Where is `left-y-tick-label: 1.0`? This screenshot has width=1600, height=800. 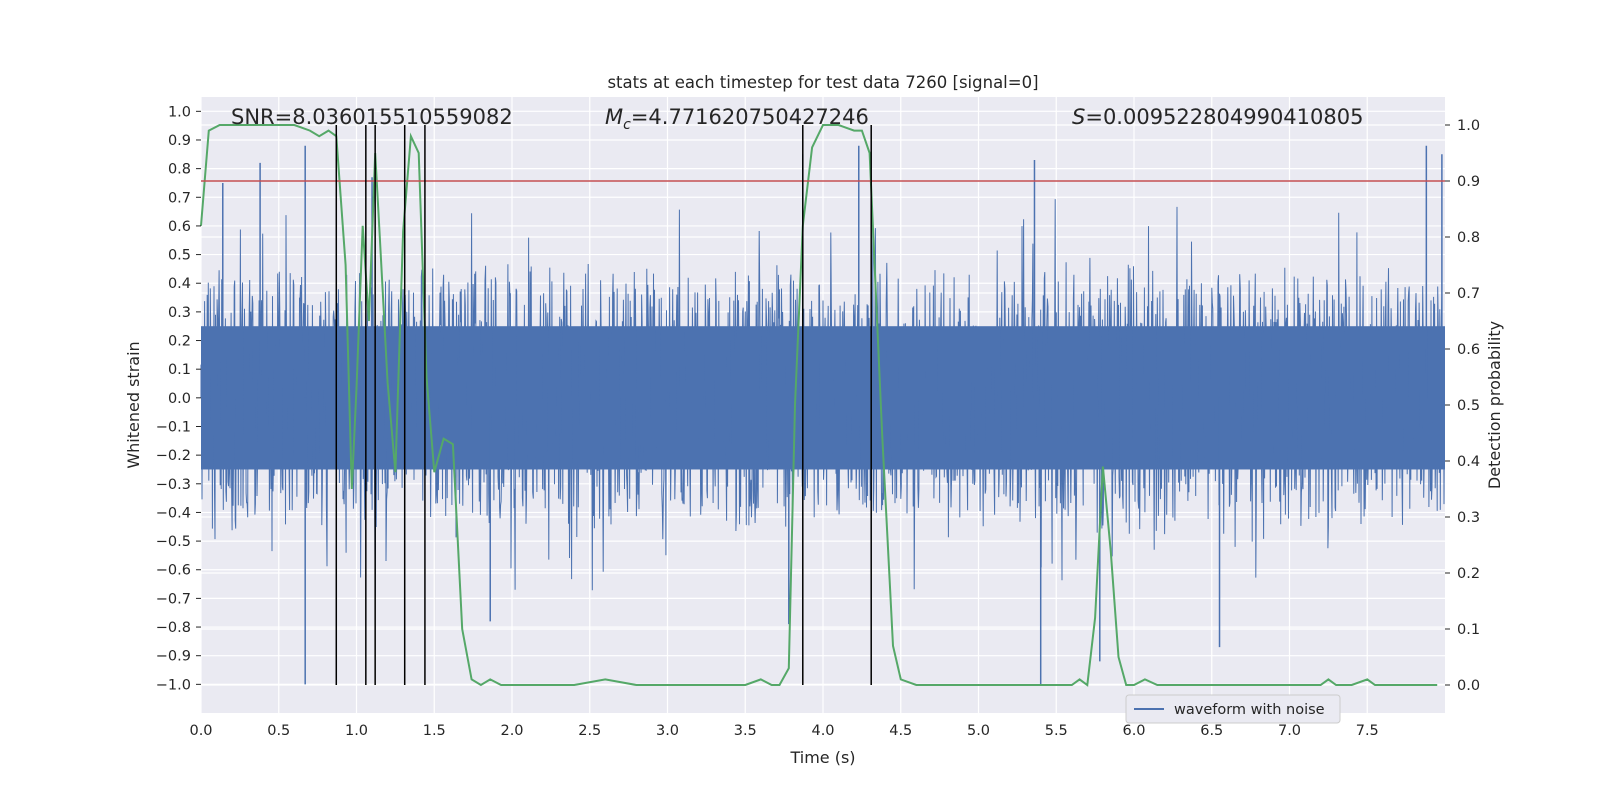
left-y-tick-label: 1.0 is located at coordinates (179, 112).